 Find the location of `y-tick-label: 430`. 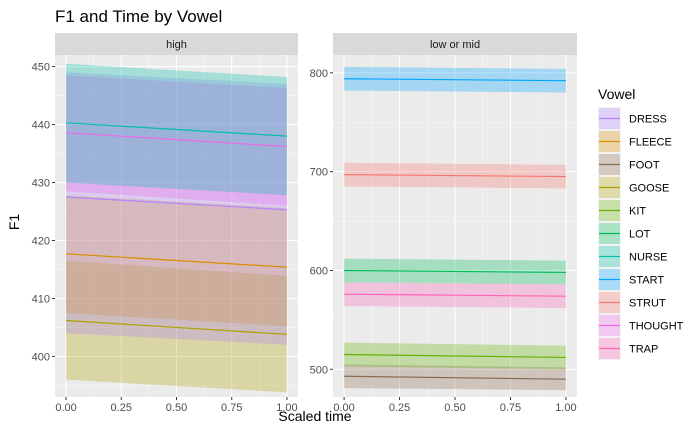

y-tick-label: 430 is located at coordinates (41, 184).